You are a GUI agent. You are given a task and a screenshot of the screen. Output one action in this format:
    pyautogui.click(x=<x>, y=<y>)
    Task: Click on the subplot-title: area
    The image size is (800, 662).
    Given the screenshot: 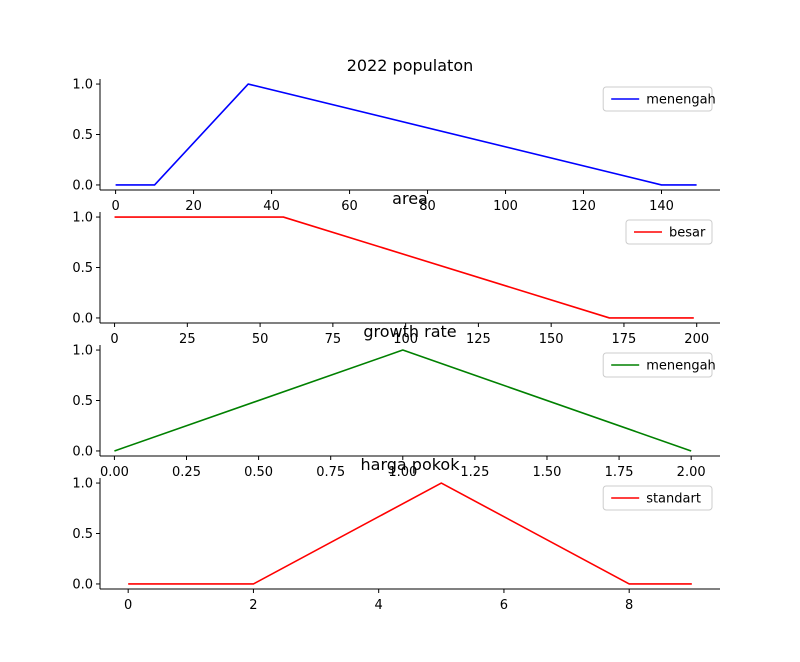 What is the action you would take?
    pyautogui.click(x=410, y=198)
    